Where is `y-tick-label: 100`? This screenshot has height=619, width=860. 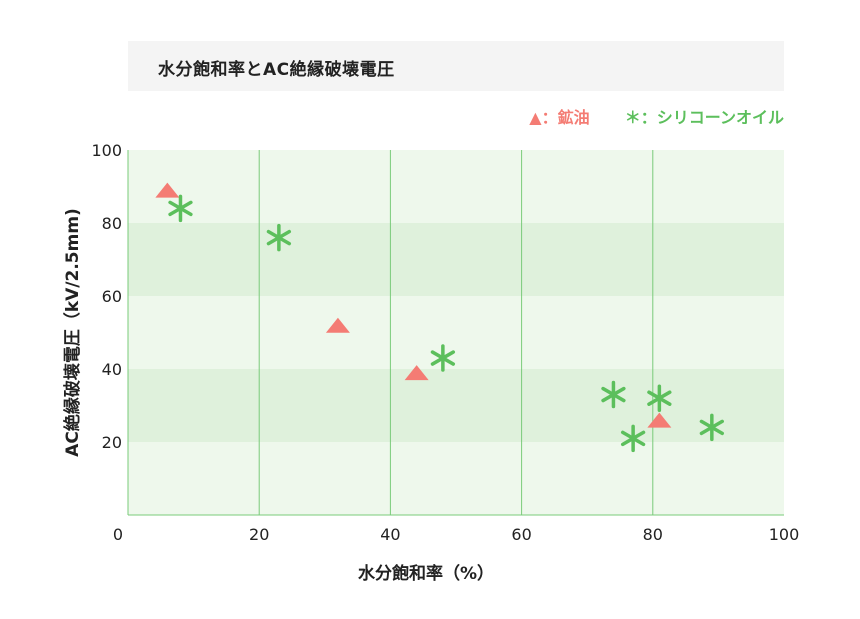
y-tick-label: 100 is located at coordinates (106, 150).